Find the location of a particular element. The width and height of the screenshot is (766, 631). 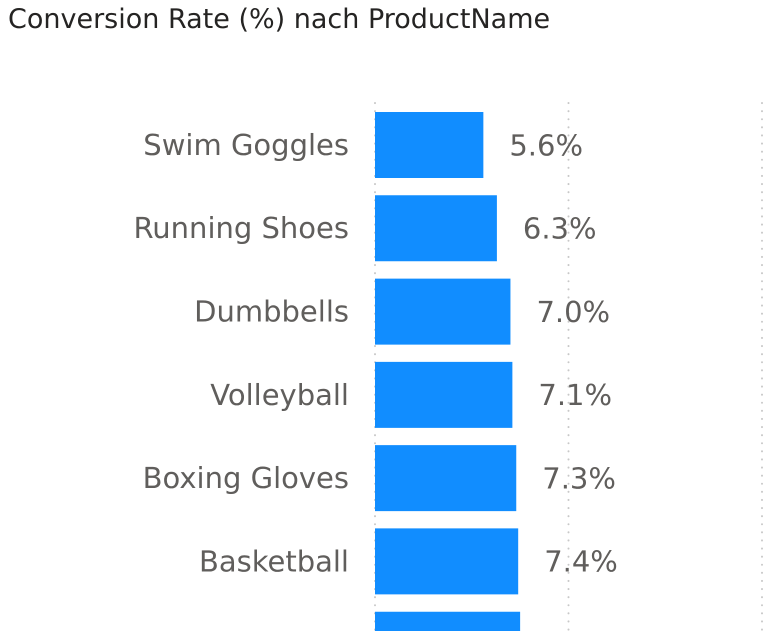

data-label: 7.3% is located at coordinates (579, 478).